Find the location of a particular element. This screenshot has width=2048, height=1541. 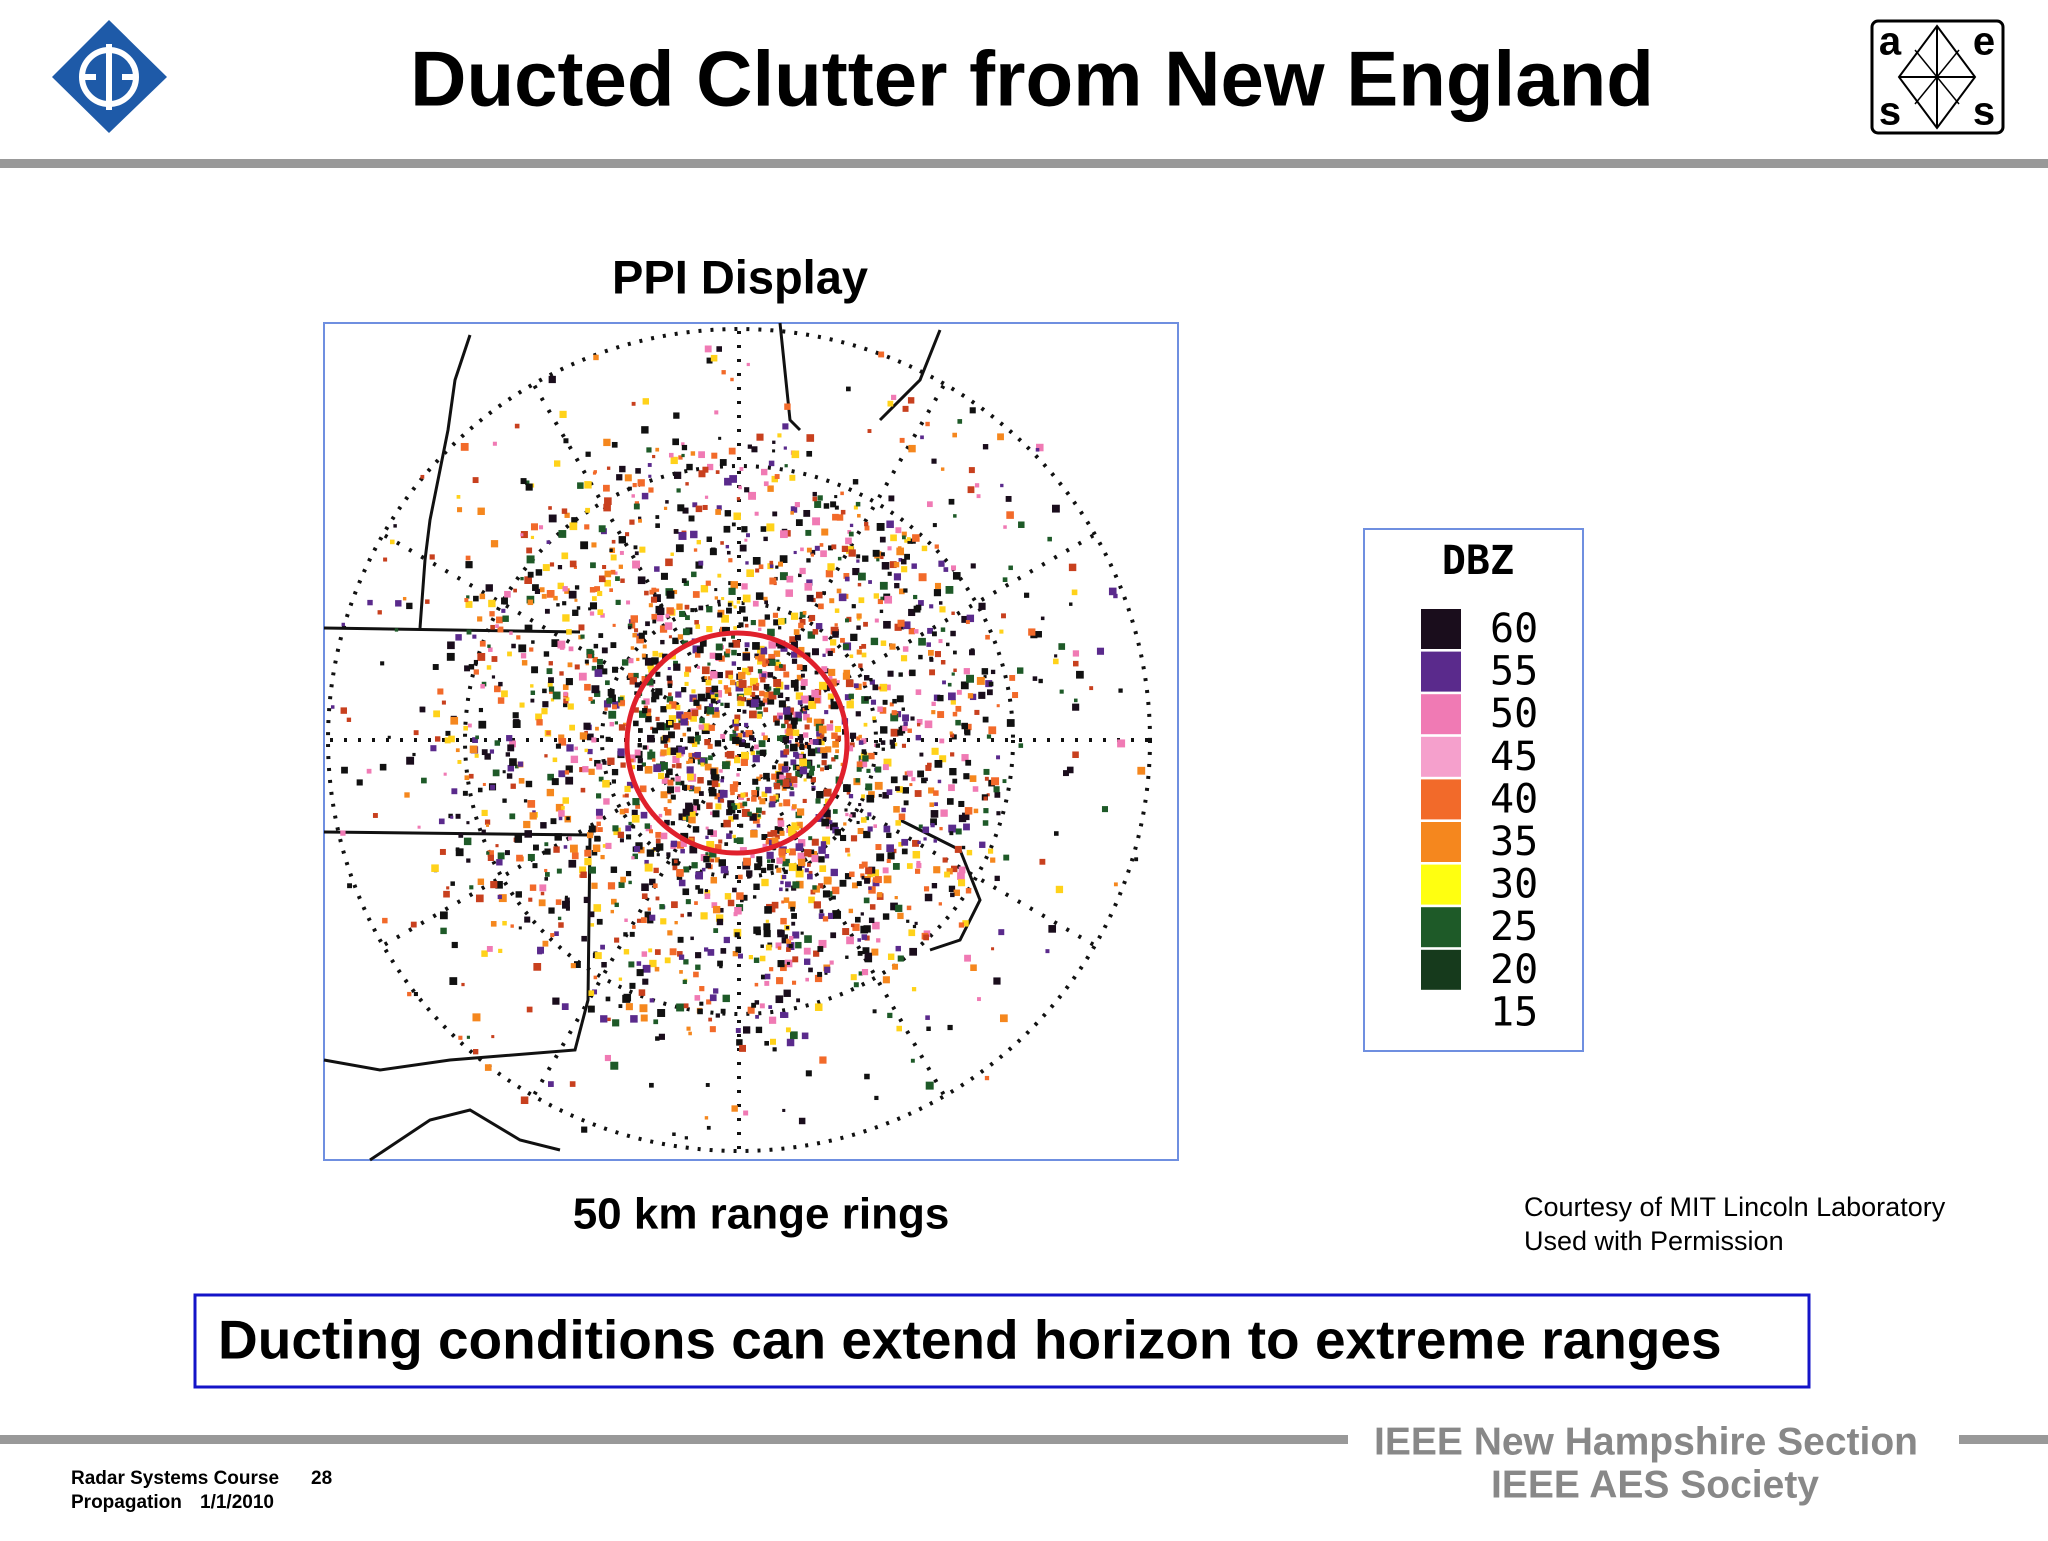

range-ring is located at coordinates (739, 740).